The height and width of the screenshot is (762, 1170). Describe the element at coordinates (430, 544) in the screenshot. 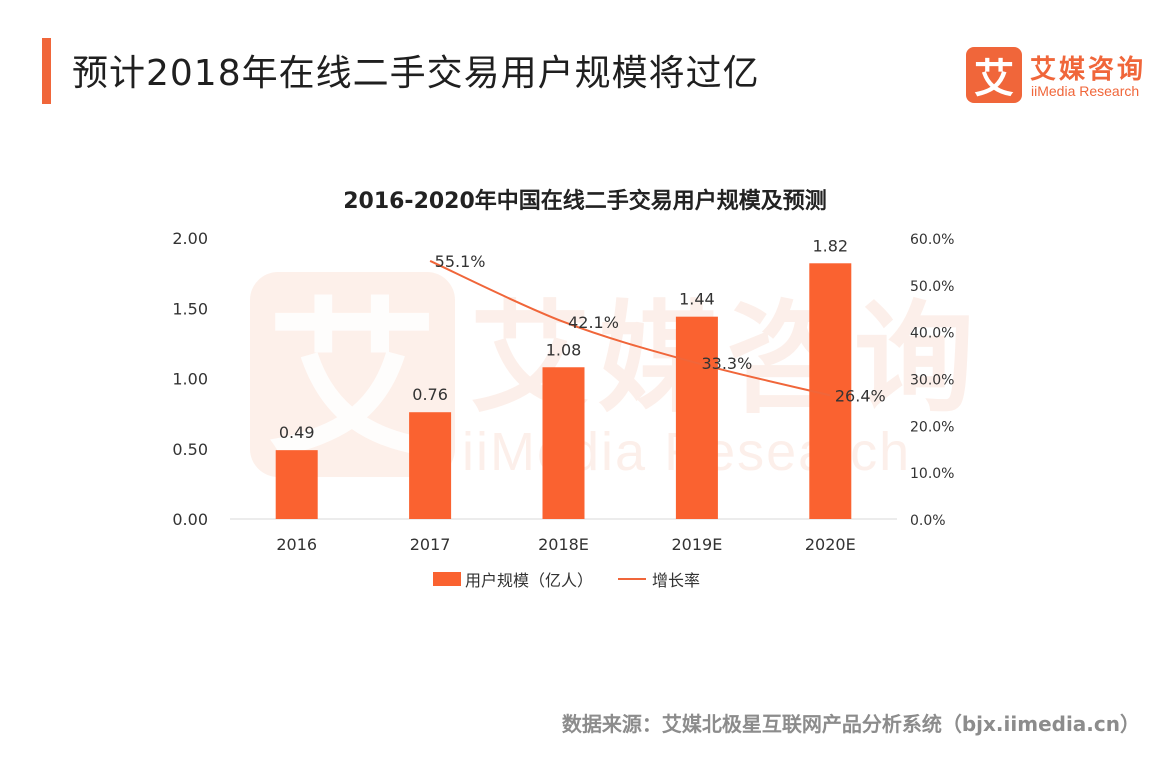

I see `x-tick-label: 2017` at that location.